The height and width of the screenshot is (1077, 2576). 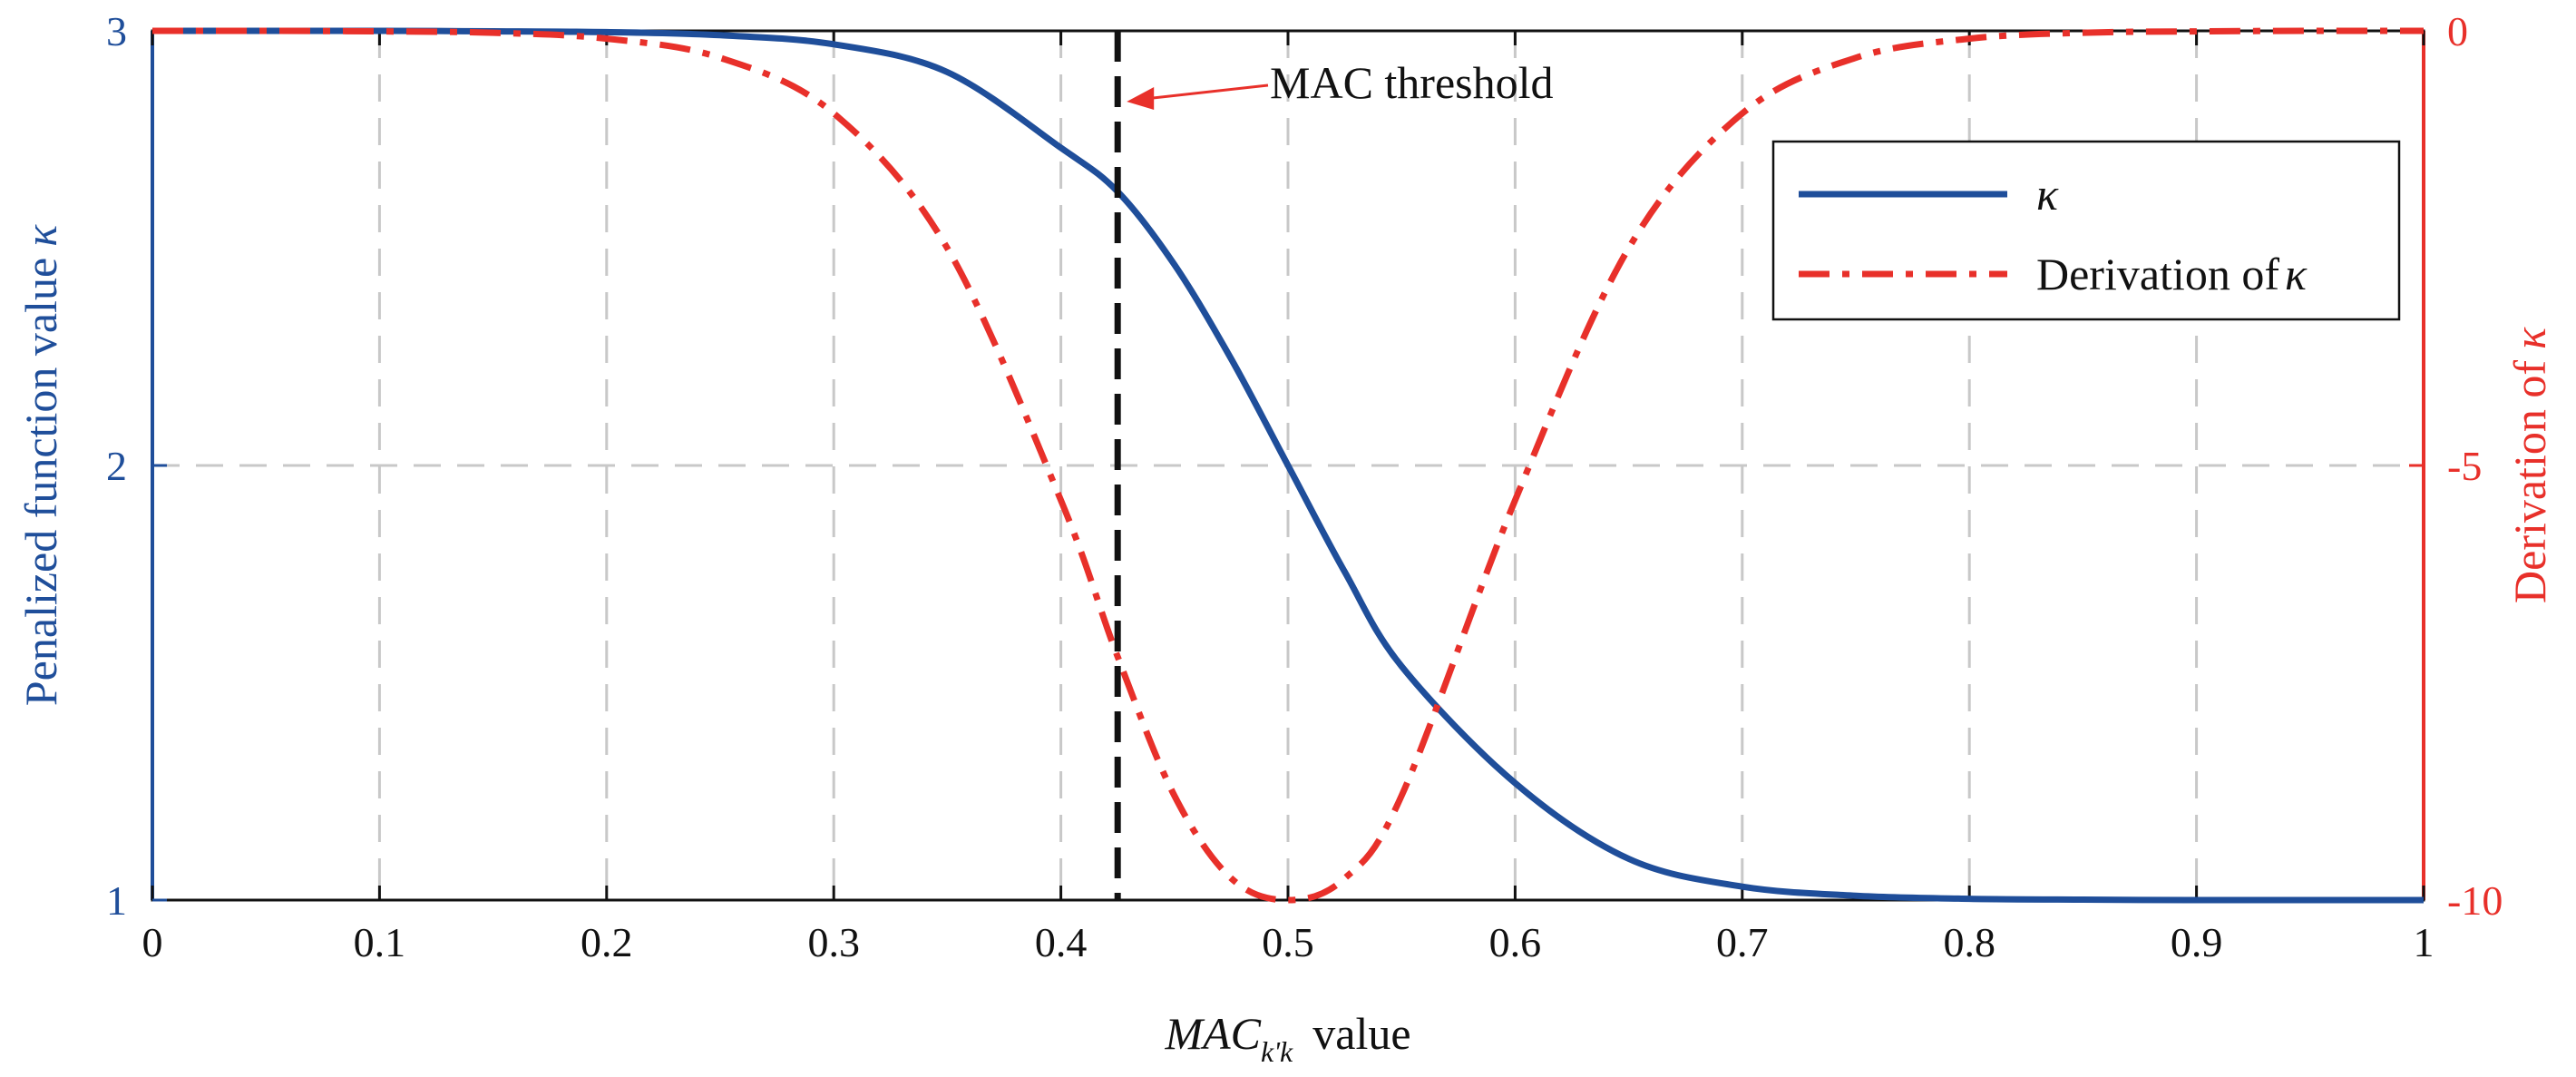 What do you see at coordinates (1412, 82) in the screenshot?
I see `threshold-label: MAC threshold` at bounding box center [1412, 82].